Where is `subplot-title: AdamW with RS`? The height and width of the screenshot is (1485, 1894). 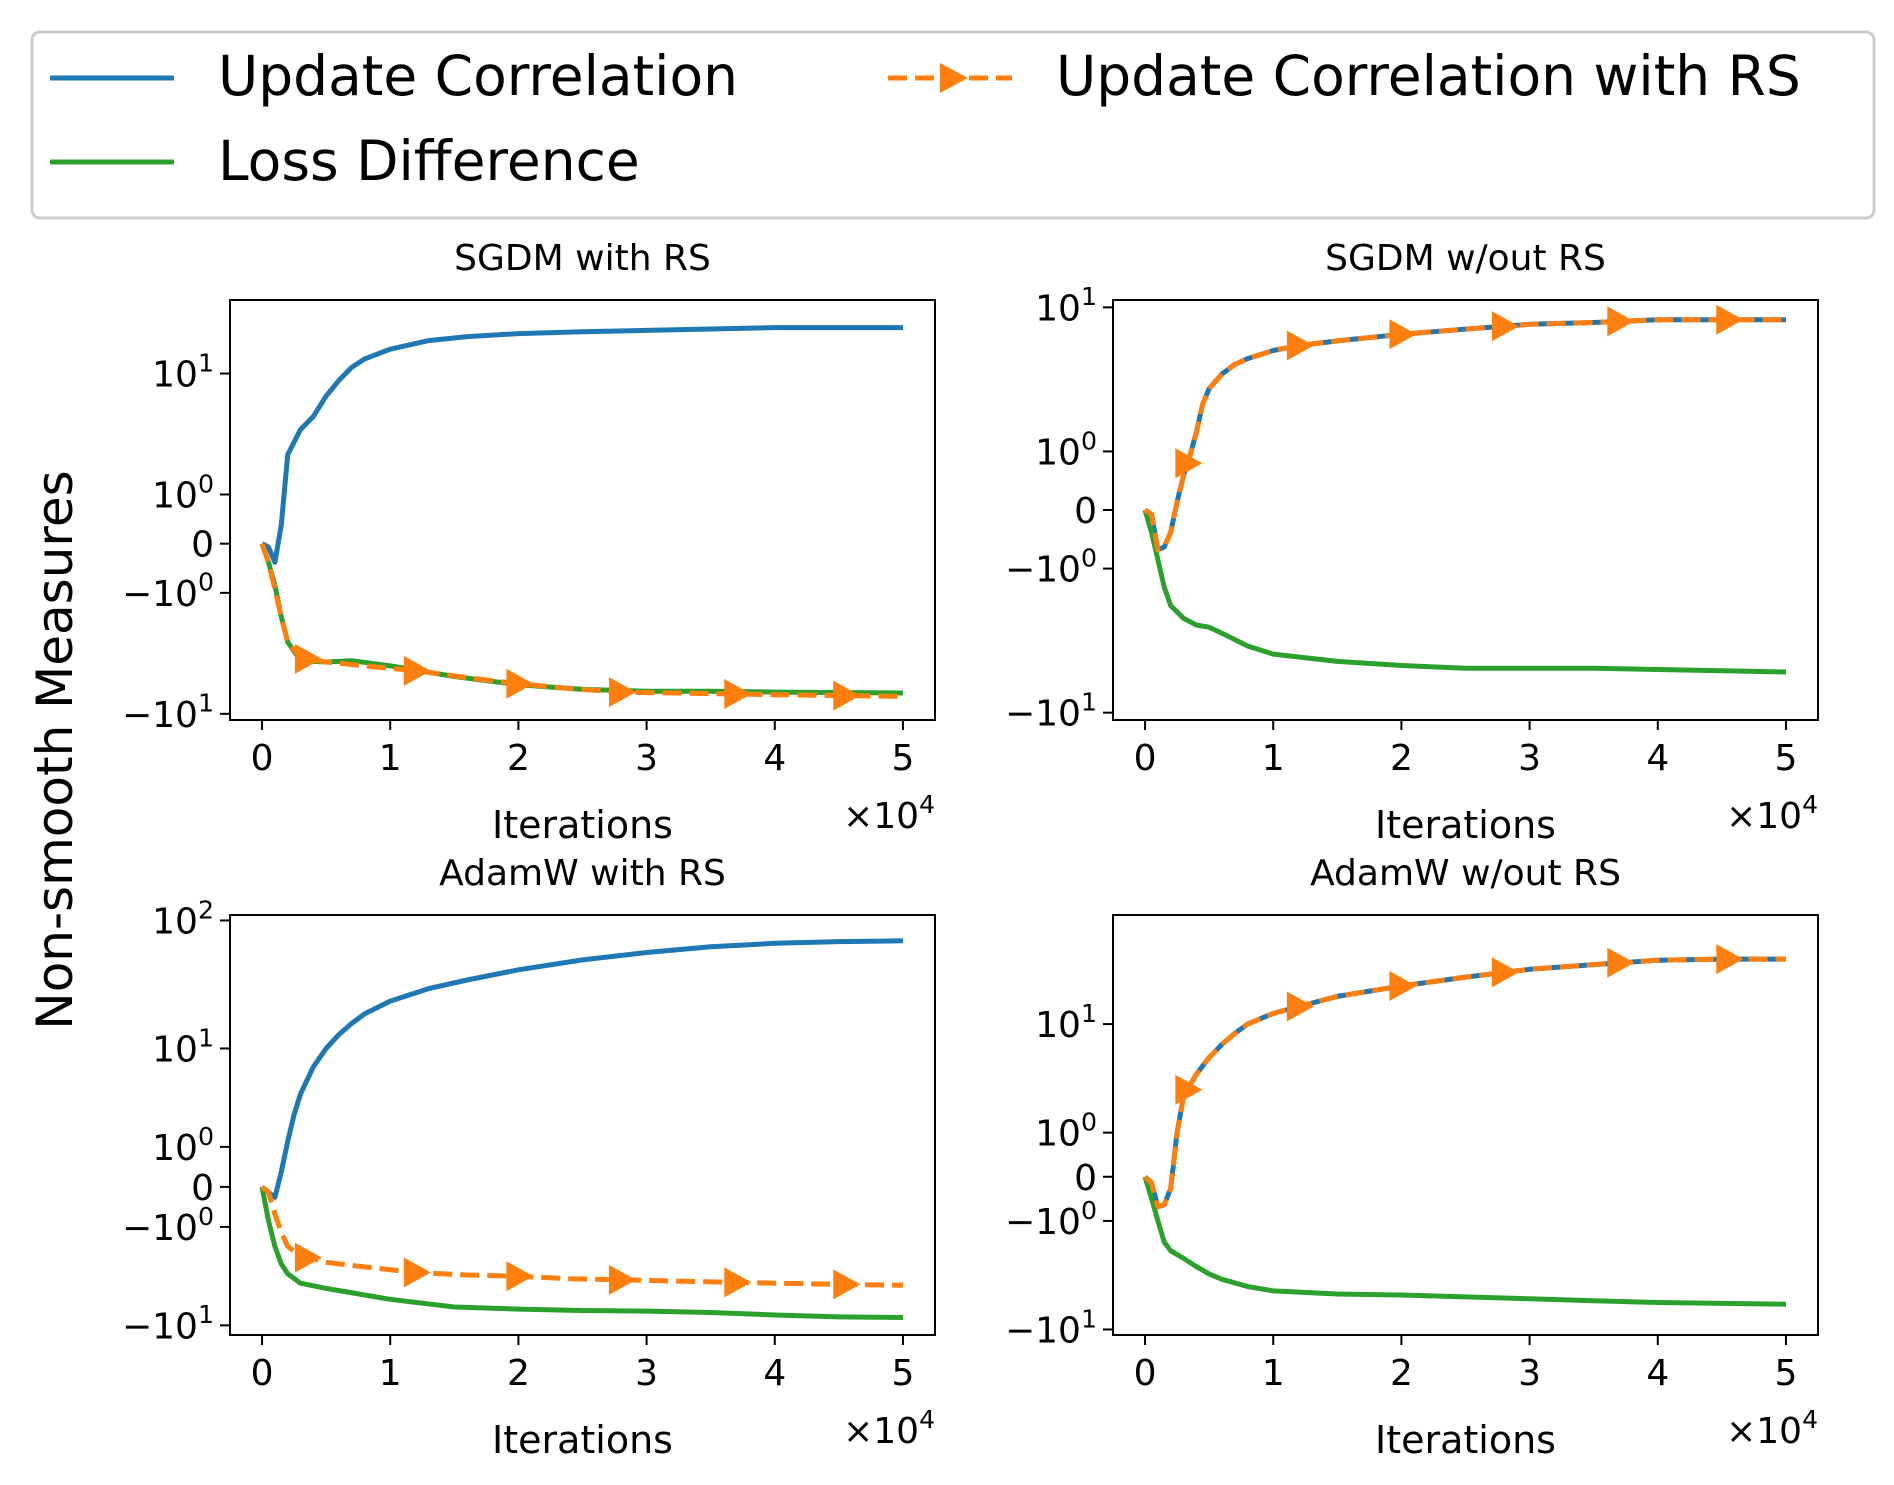
subplot-title: AdamW with RS is located at coordinates (582, 873).